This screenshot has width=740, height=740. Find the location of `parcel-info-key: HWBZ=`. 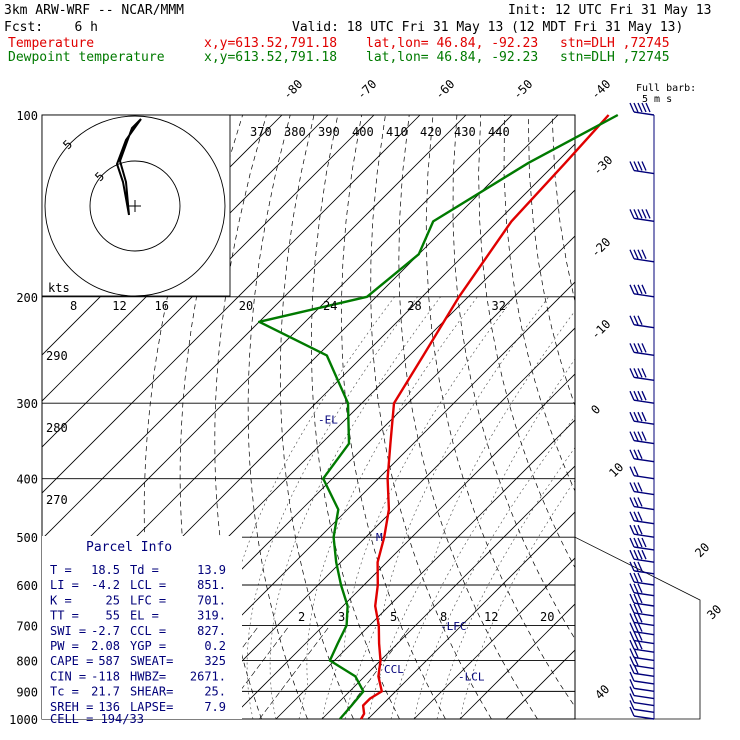

parcel-info-key: HWBZ= is located at coordinates (148, 676).